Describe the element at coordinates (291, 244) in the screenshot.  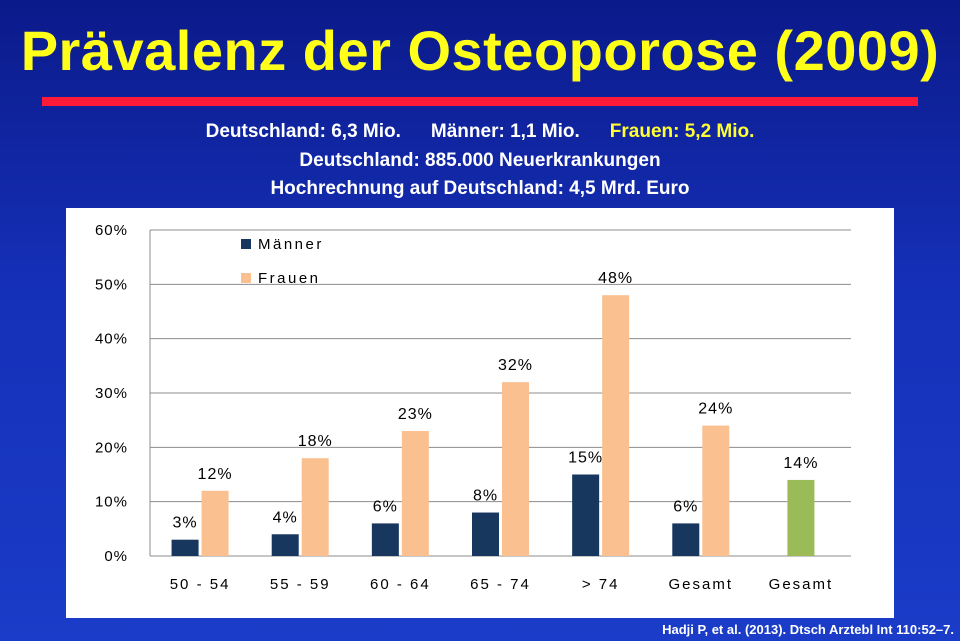
I see `legend-label: Männer` at that location.